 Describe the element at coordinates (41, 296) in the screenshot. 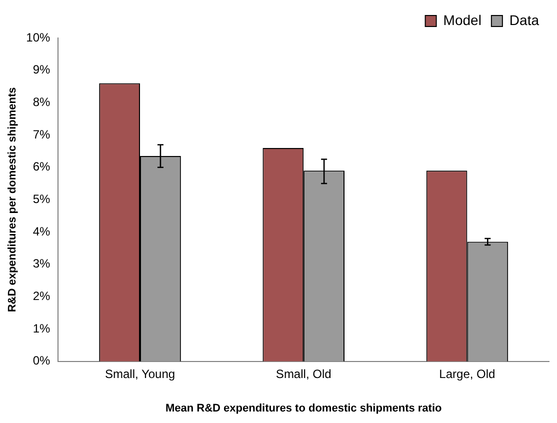

I see `y-tick-label: 2%` at that location.